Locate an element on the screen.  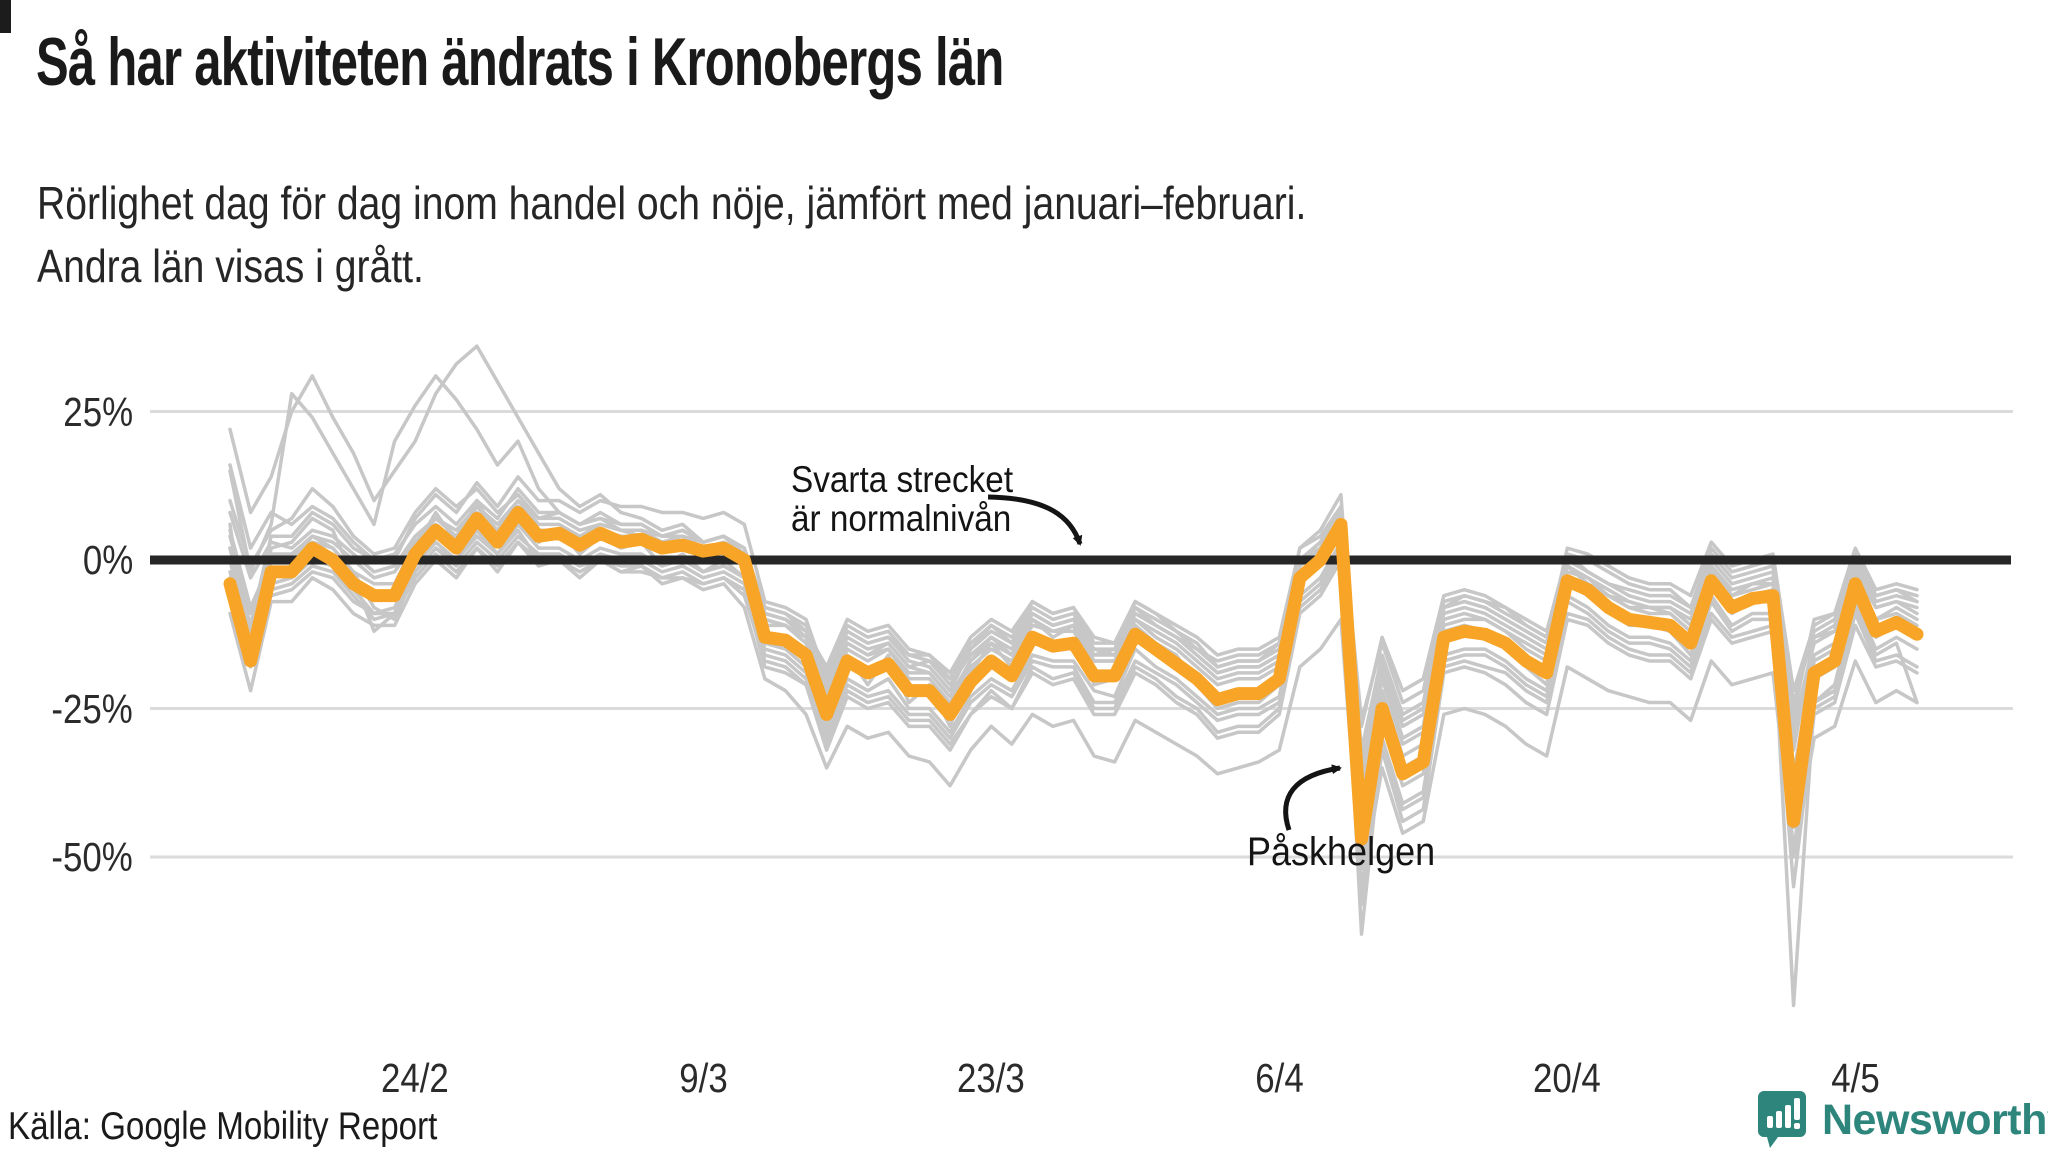
source-note: Källa: Google Mobility Report is located at coordinates (223, 1126).